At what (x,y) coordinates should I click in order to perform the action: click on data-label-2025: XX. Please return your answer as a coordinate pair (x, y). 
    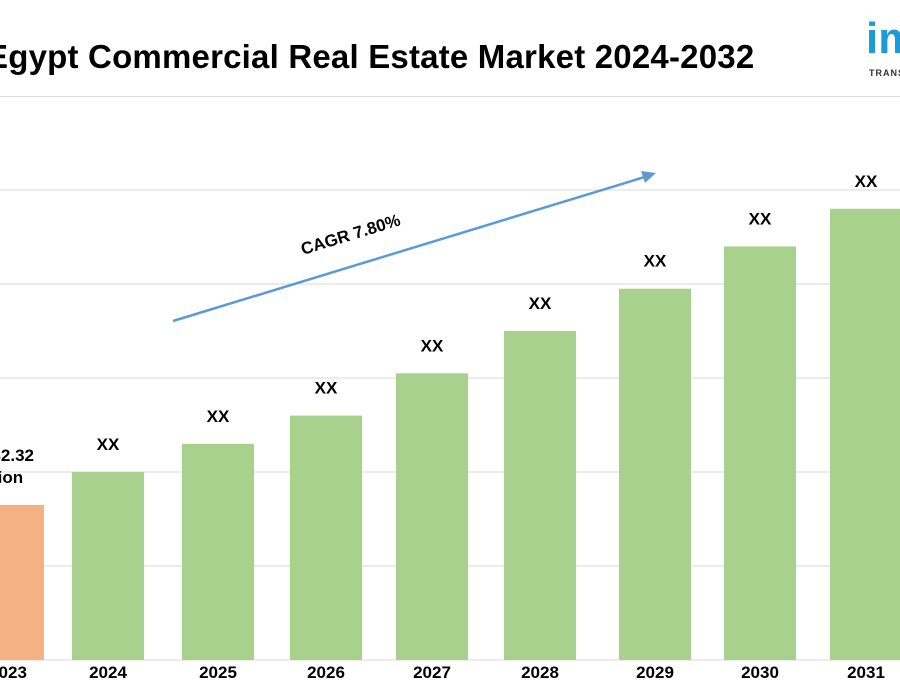
    Looking at the image, I should click on (218, 416).